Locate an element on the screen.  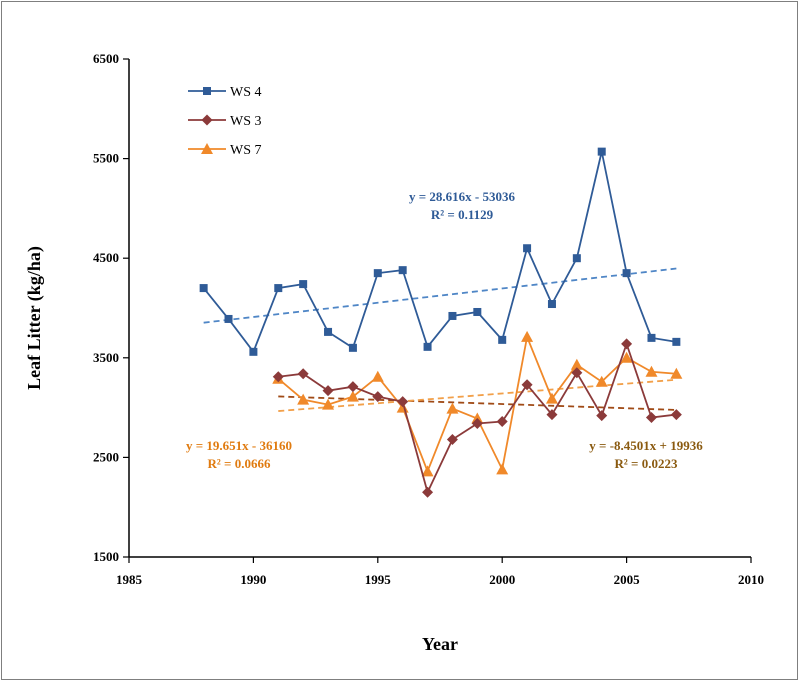
equation-ws3: y = -8.4501x + 19936 R² = 0.0223 is located at coordinates (646, 454).